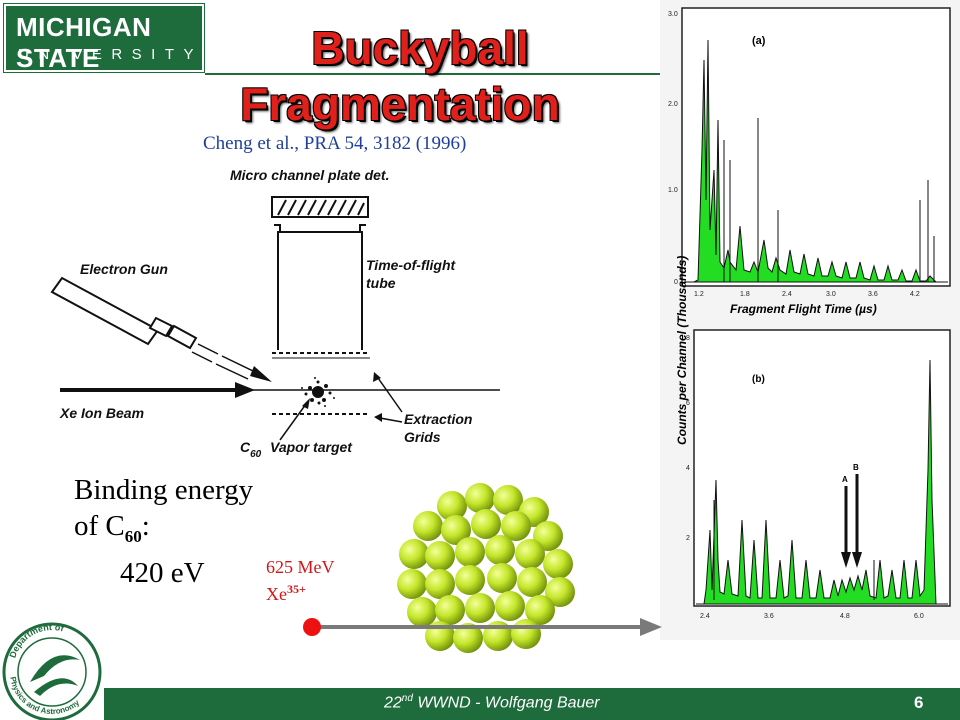 The image size is (960, 720). Describe the element at coordinates (856, 467) in the screenshot. I see `arrow-b-label: B` at that location.